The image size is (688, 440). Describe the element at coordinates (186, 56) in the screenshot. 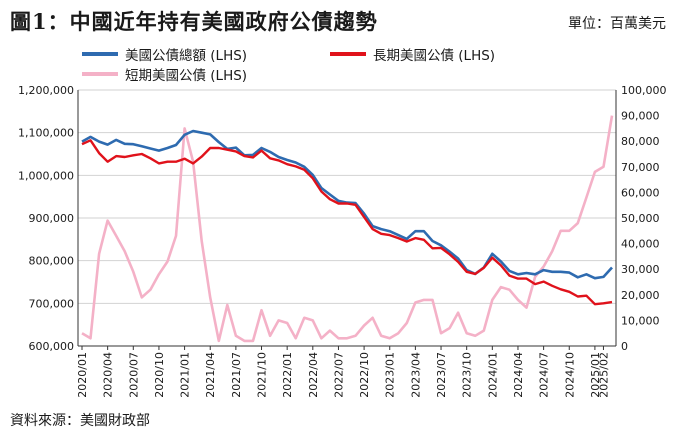

I see `legend-label-total: 美國公債總額 (LHS)` at that location.